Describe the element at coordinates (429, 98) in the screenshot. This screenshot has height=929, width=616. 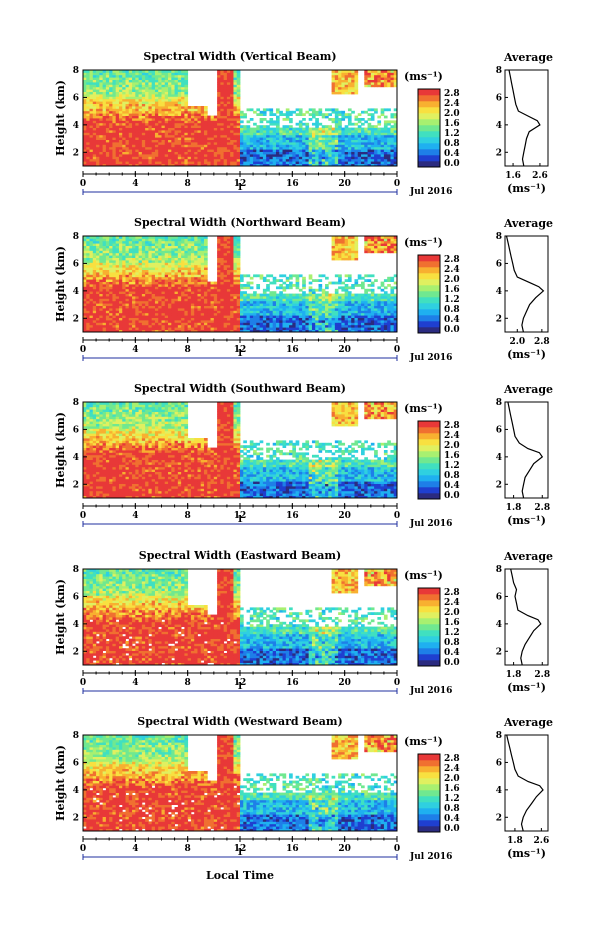
I see `colorbar-swatch` at that location.